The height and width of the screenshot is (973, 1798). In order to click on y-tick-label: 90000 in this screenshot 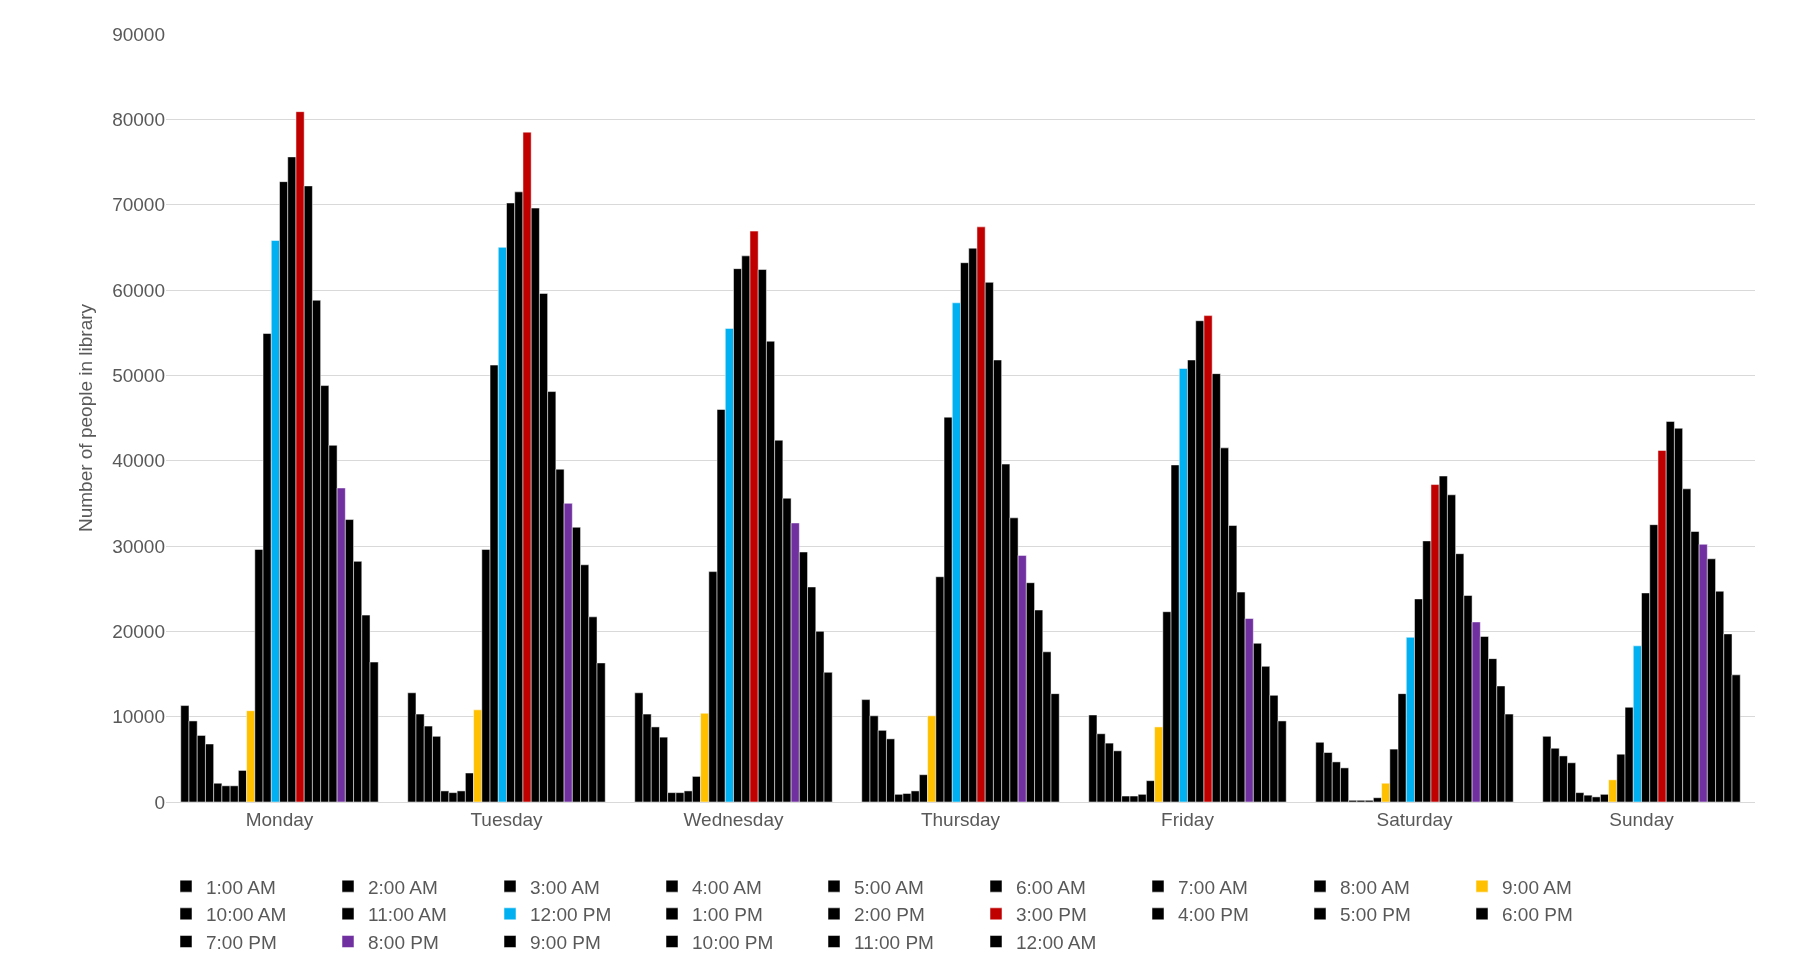, I will do `click(138, 34)`.